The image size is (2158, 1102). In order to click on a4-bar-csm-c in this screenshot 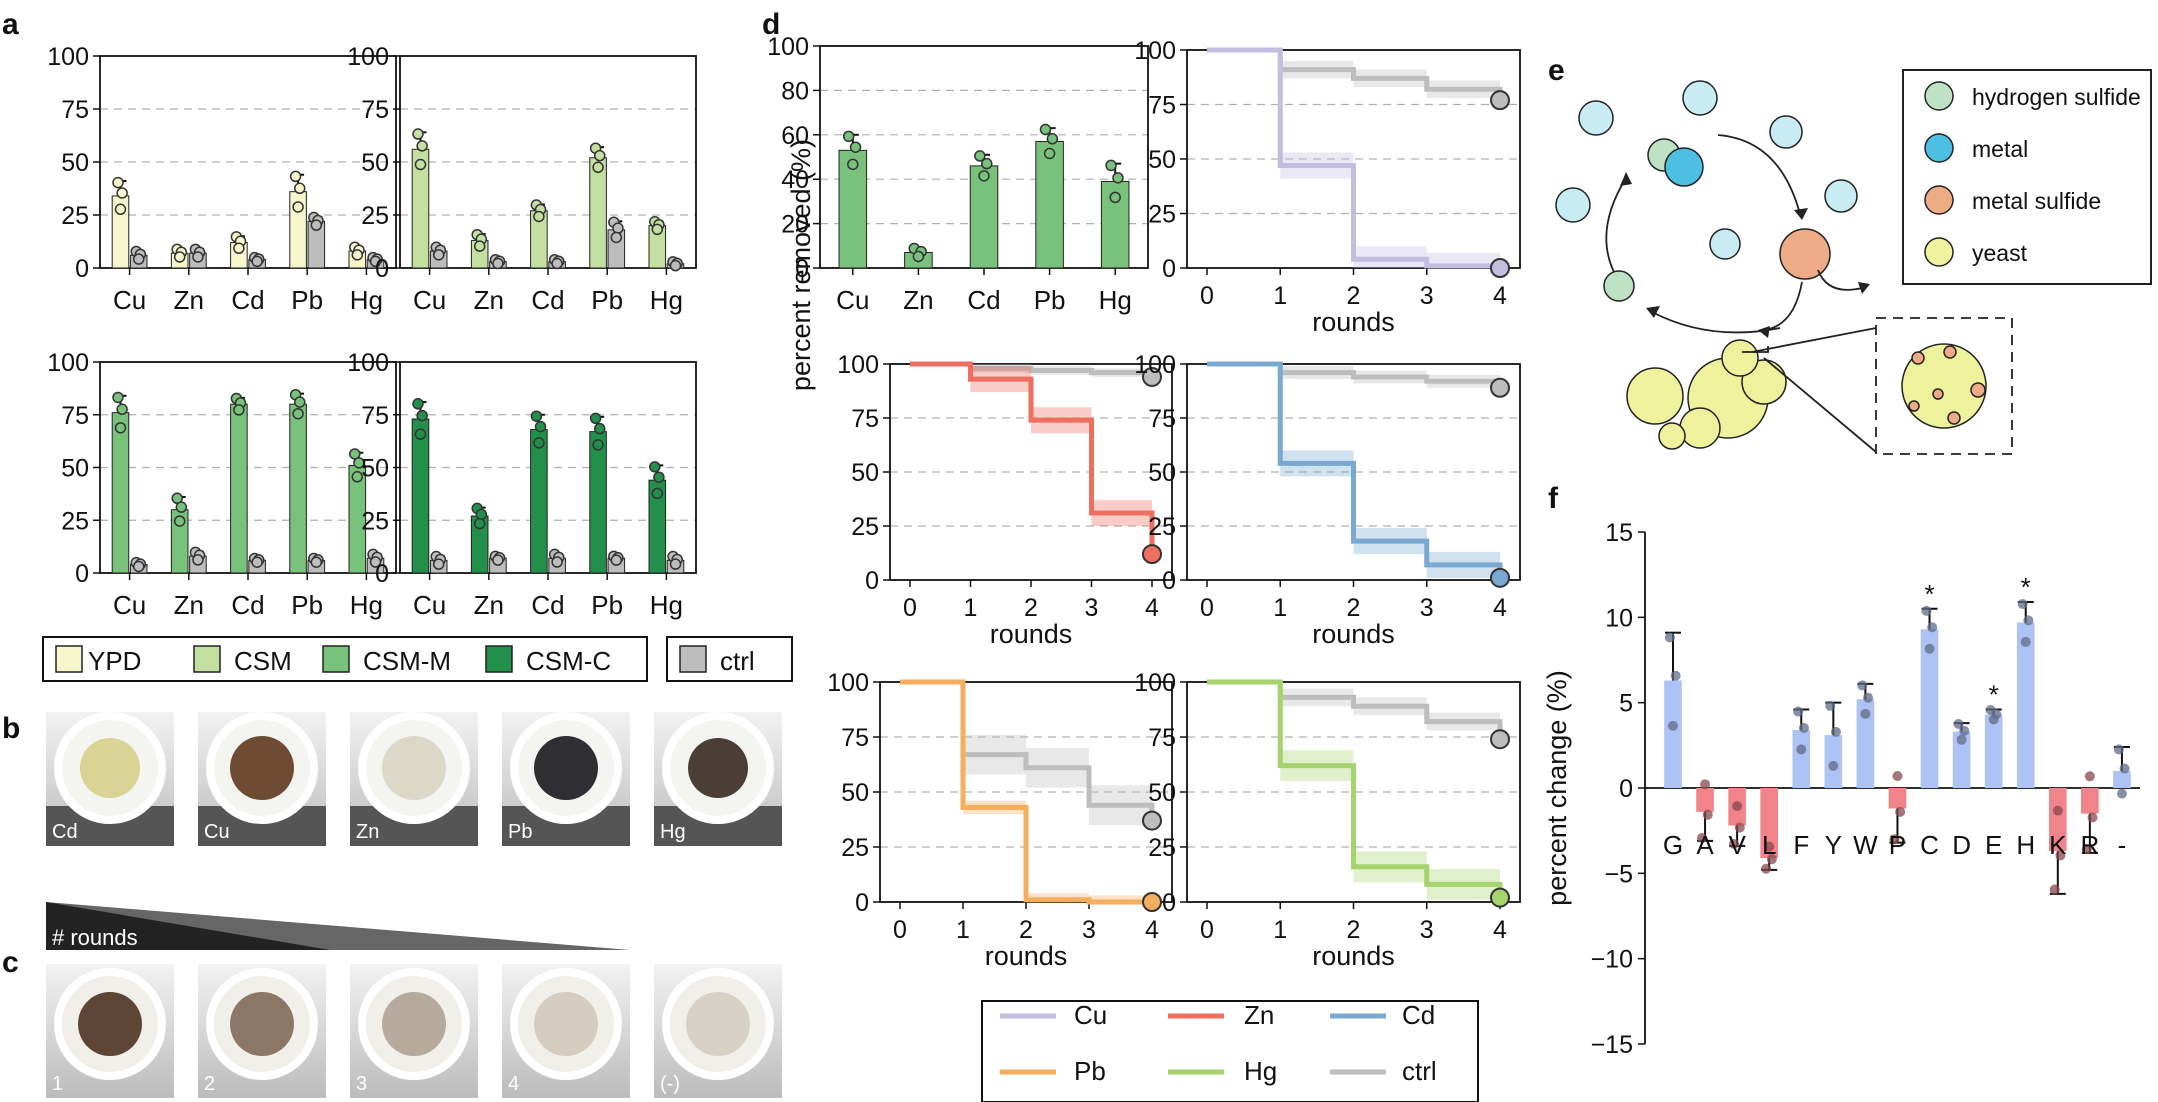, I will do `click(420, 496)`.